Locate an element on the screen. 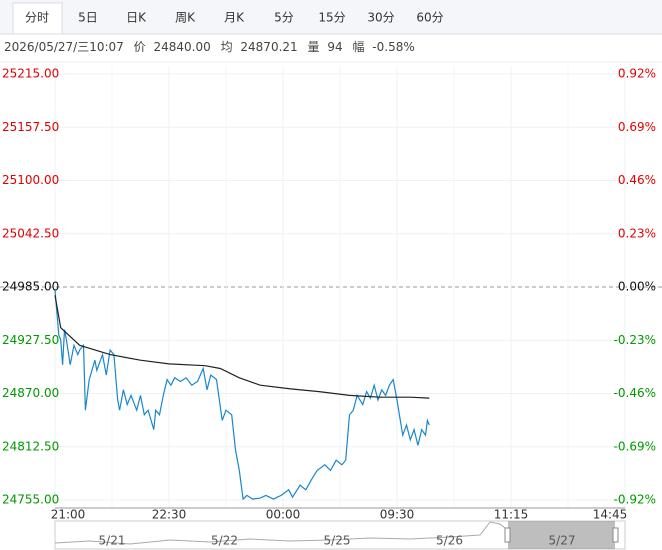 This screenshot has height=550, width=662. y2-tick-label: -0.69% is located at coordinates (635, 446).